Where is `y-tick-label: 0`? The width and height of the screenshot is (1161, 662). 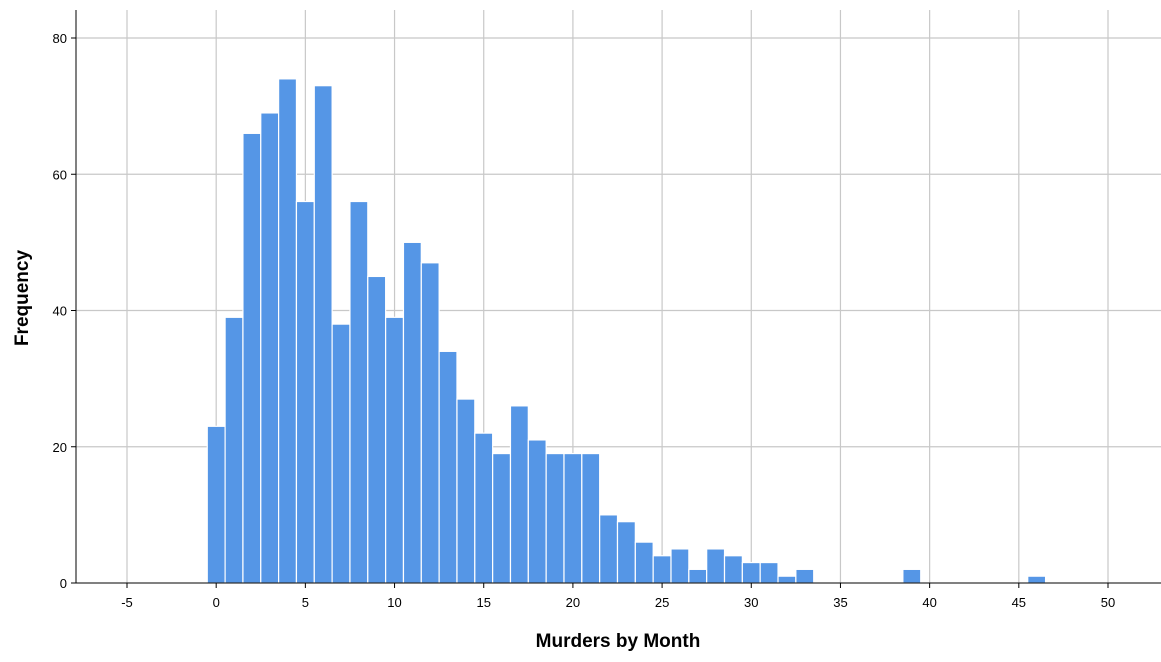
y-tick-label: 0 is located at coordinates (63, 583).